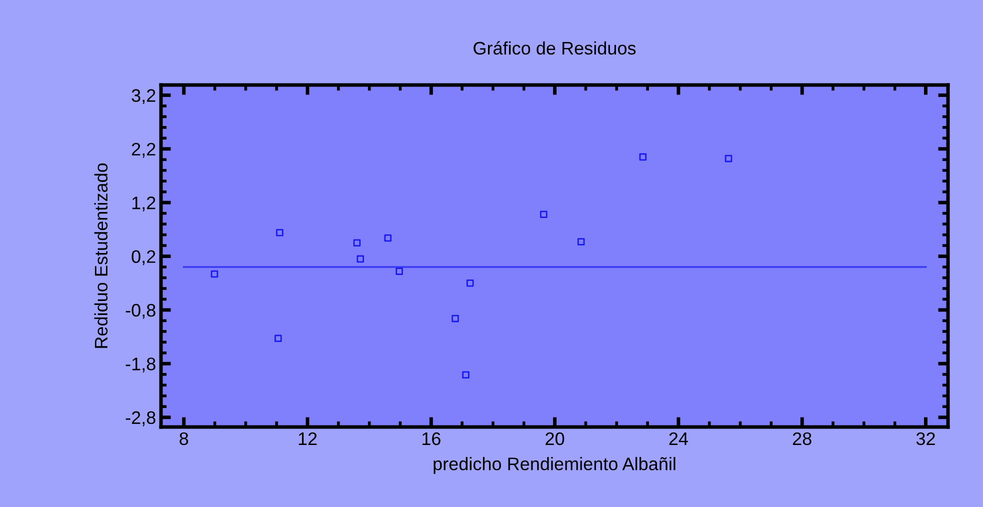 Image resolution: width=983 pixels, height=507 pixels. Describe the element at coordinates (141, 365) in the screenshot. I see `y-tick-label: -1,8` at that location.